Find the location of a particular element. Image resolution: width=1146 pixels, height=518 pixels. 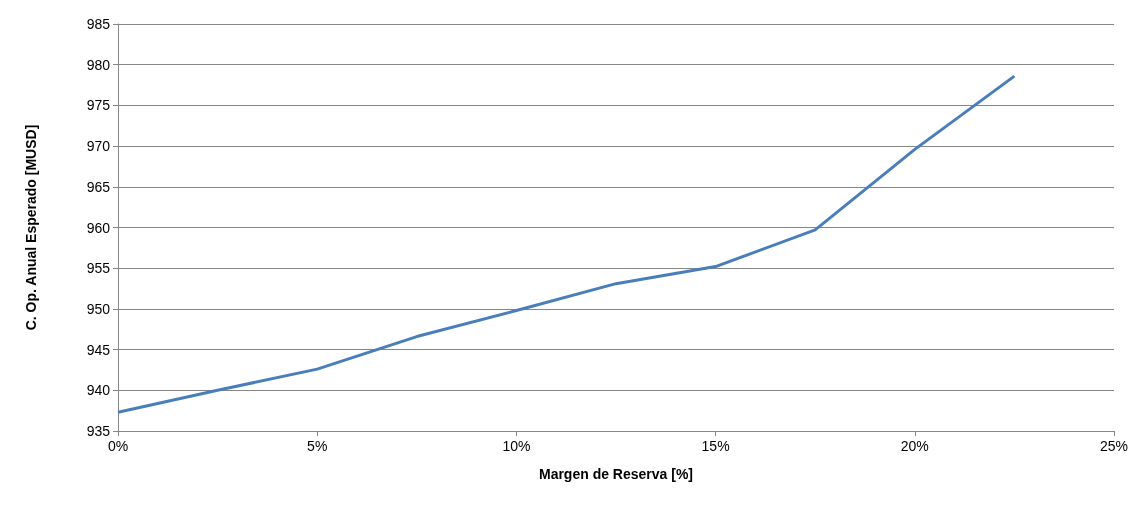

y-axis-title: C. Op. Anual Esperado [MUSD] is located at coordinates (31, 227).